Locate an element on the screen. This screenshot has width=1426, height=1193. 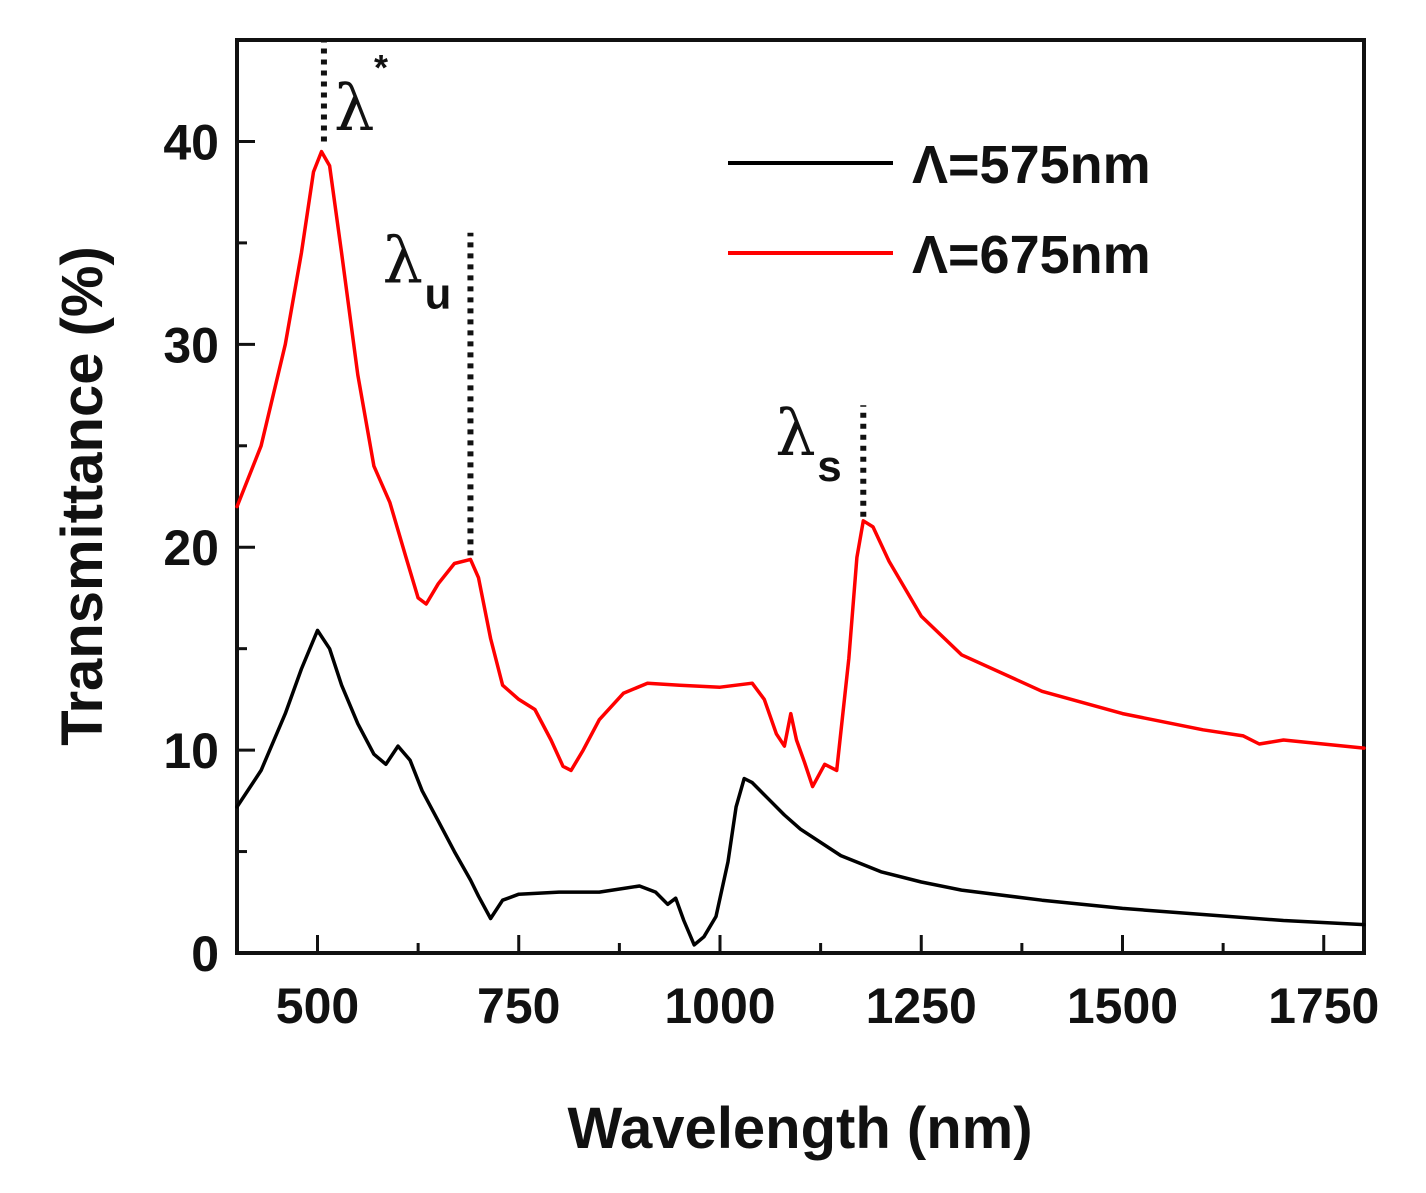
x-tick-label-1000: 1000 is located at coordinates (719, 1006).